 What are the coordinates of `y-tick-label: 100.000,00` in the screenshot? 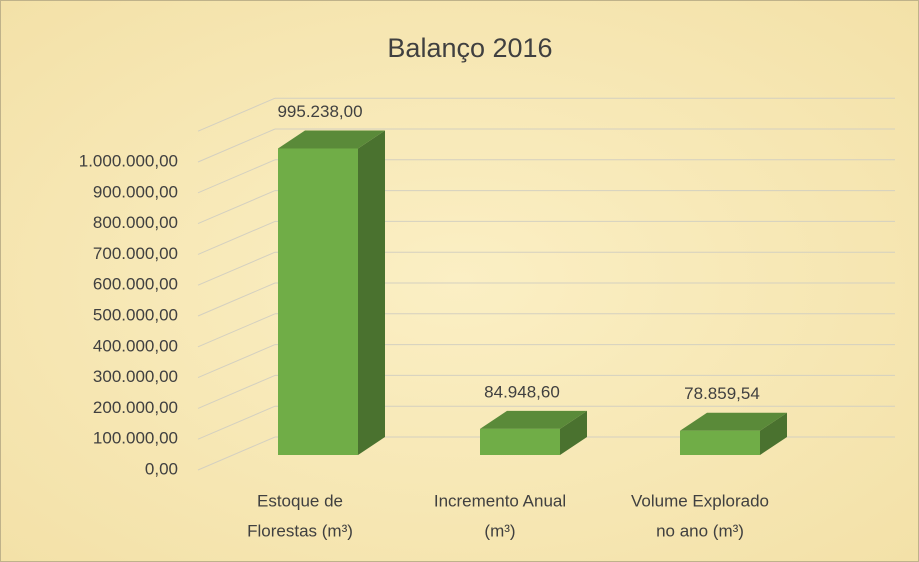 It's located at (135, 438).